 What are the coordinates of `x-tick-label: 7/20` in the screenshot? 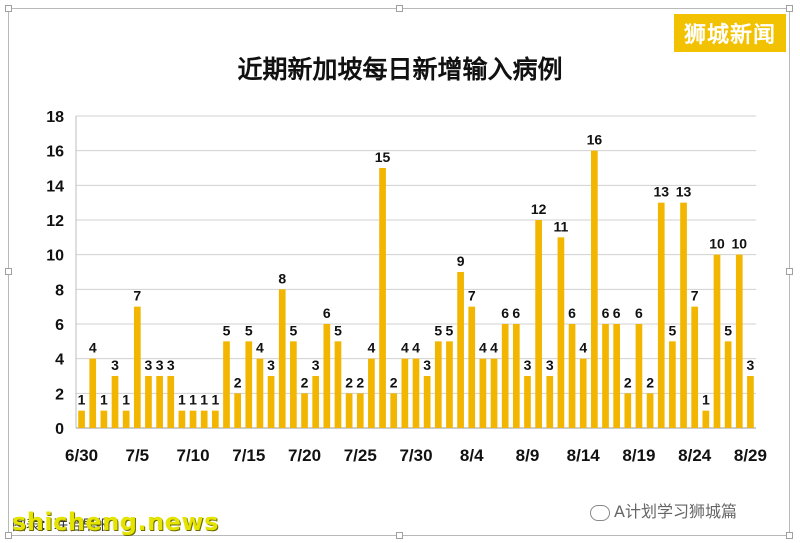 It's located at (304, 455).